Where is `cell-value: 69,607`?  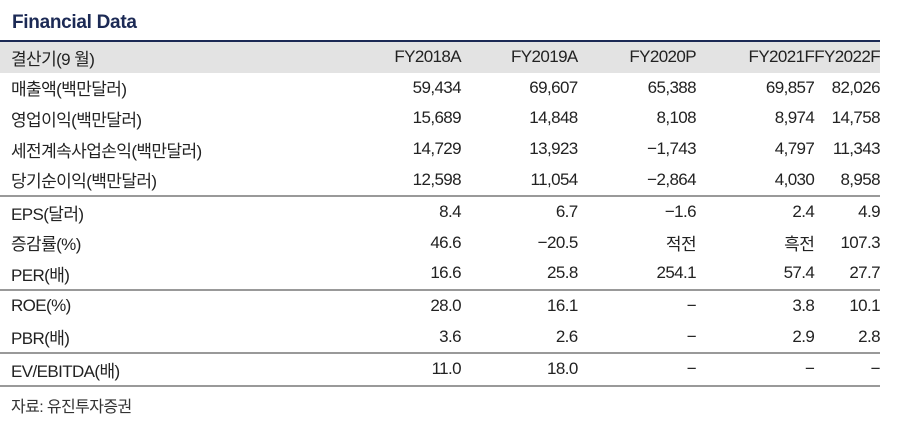 cell-value: 69,607 is located at coordinates (553, 87).